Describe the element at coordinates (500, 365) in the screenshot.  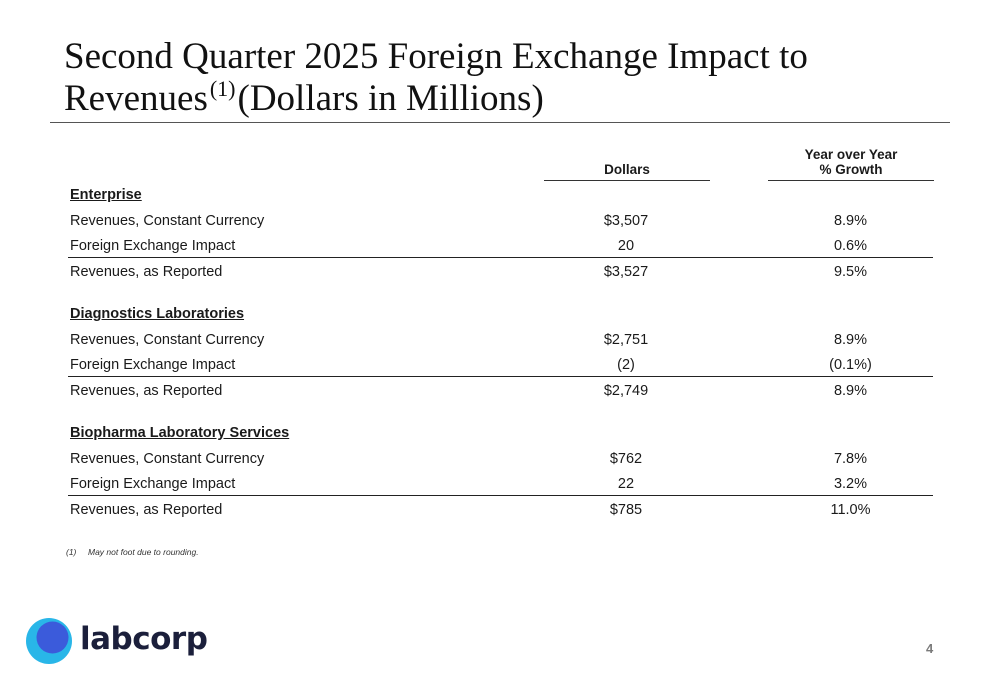
I see `table-row: Foreign Exchange Impact (2) (0.1%)` at that location.